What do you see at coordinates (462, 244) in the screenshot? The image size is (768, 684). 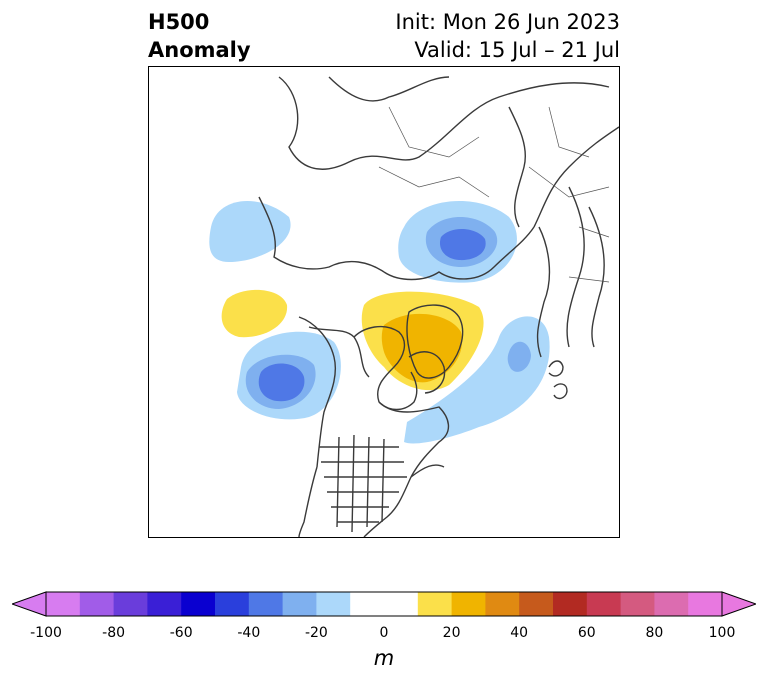 I see `anomaly-barents-inner` at bounding box center [462, 244].